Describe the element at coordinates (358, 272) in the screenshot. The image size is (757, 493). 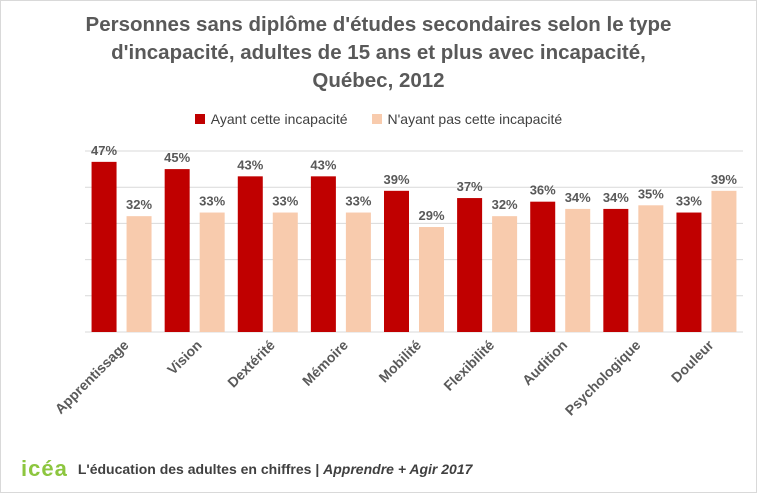
I see `bar-series-2-mémoire` at that location.